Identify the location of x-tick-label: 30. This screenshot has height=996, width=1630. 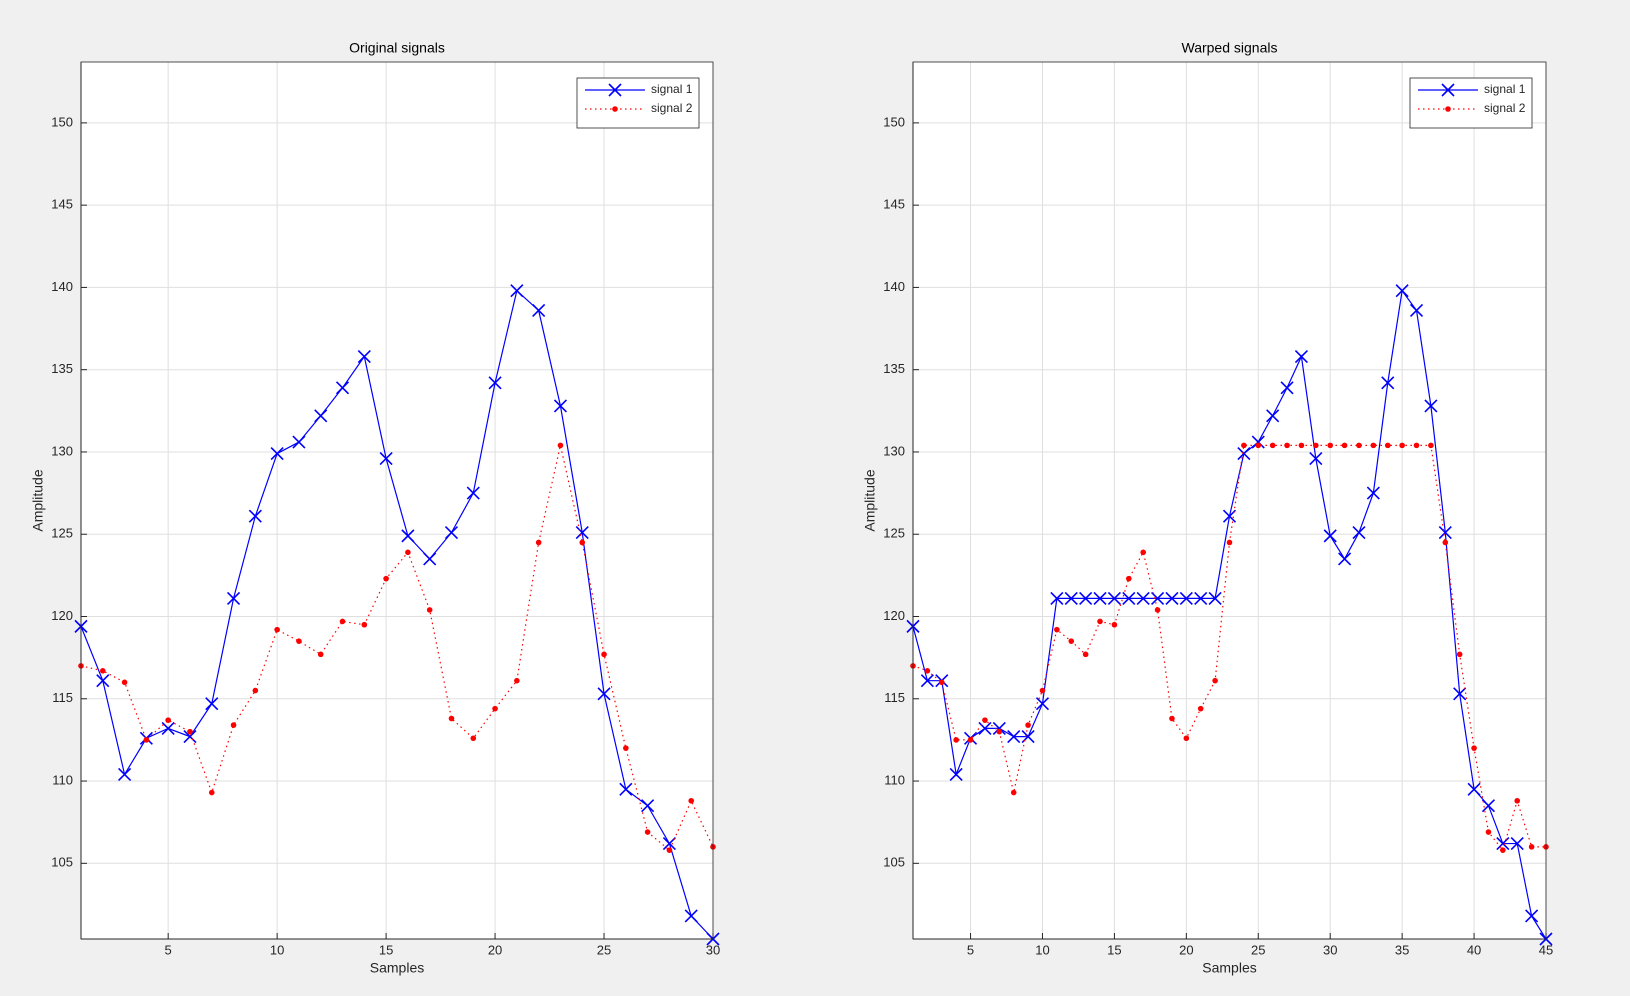
(713, 949).